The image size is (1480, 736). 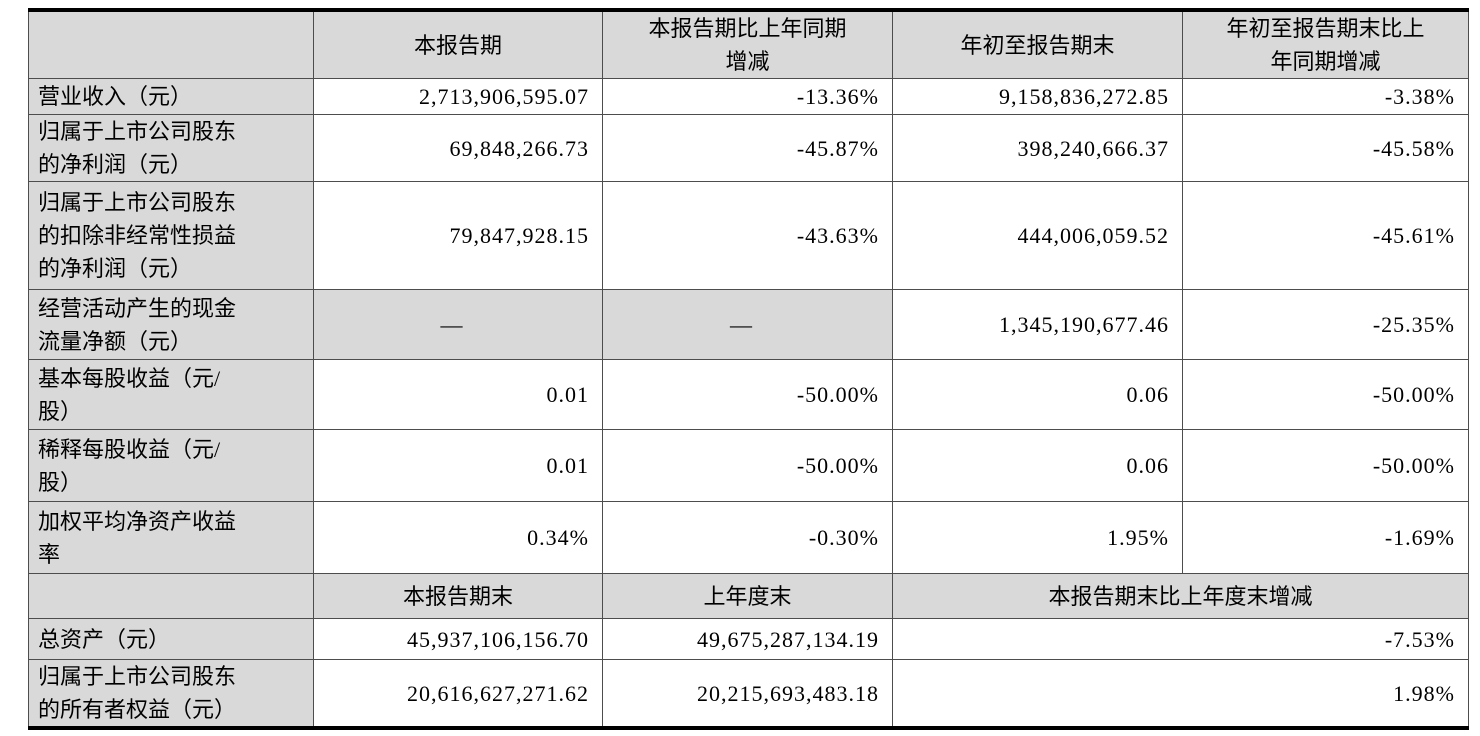 I want to click on header-current-period-yoy: 本报告期比上年同期 增减, so click(x=747, y=44).